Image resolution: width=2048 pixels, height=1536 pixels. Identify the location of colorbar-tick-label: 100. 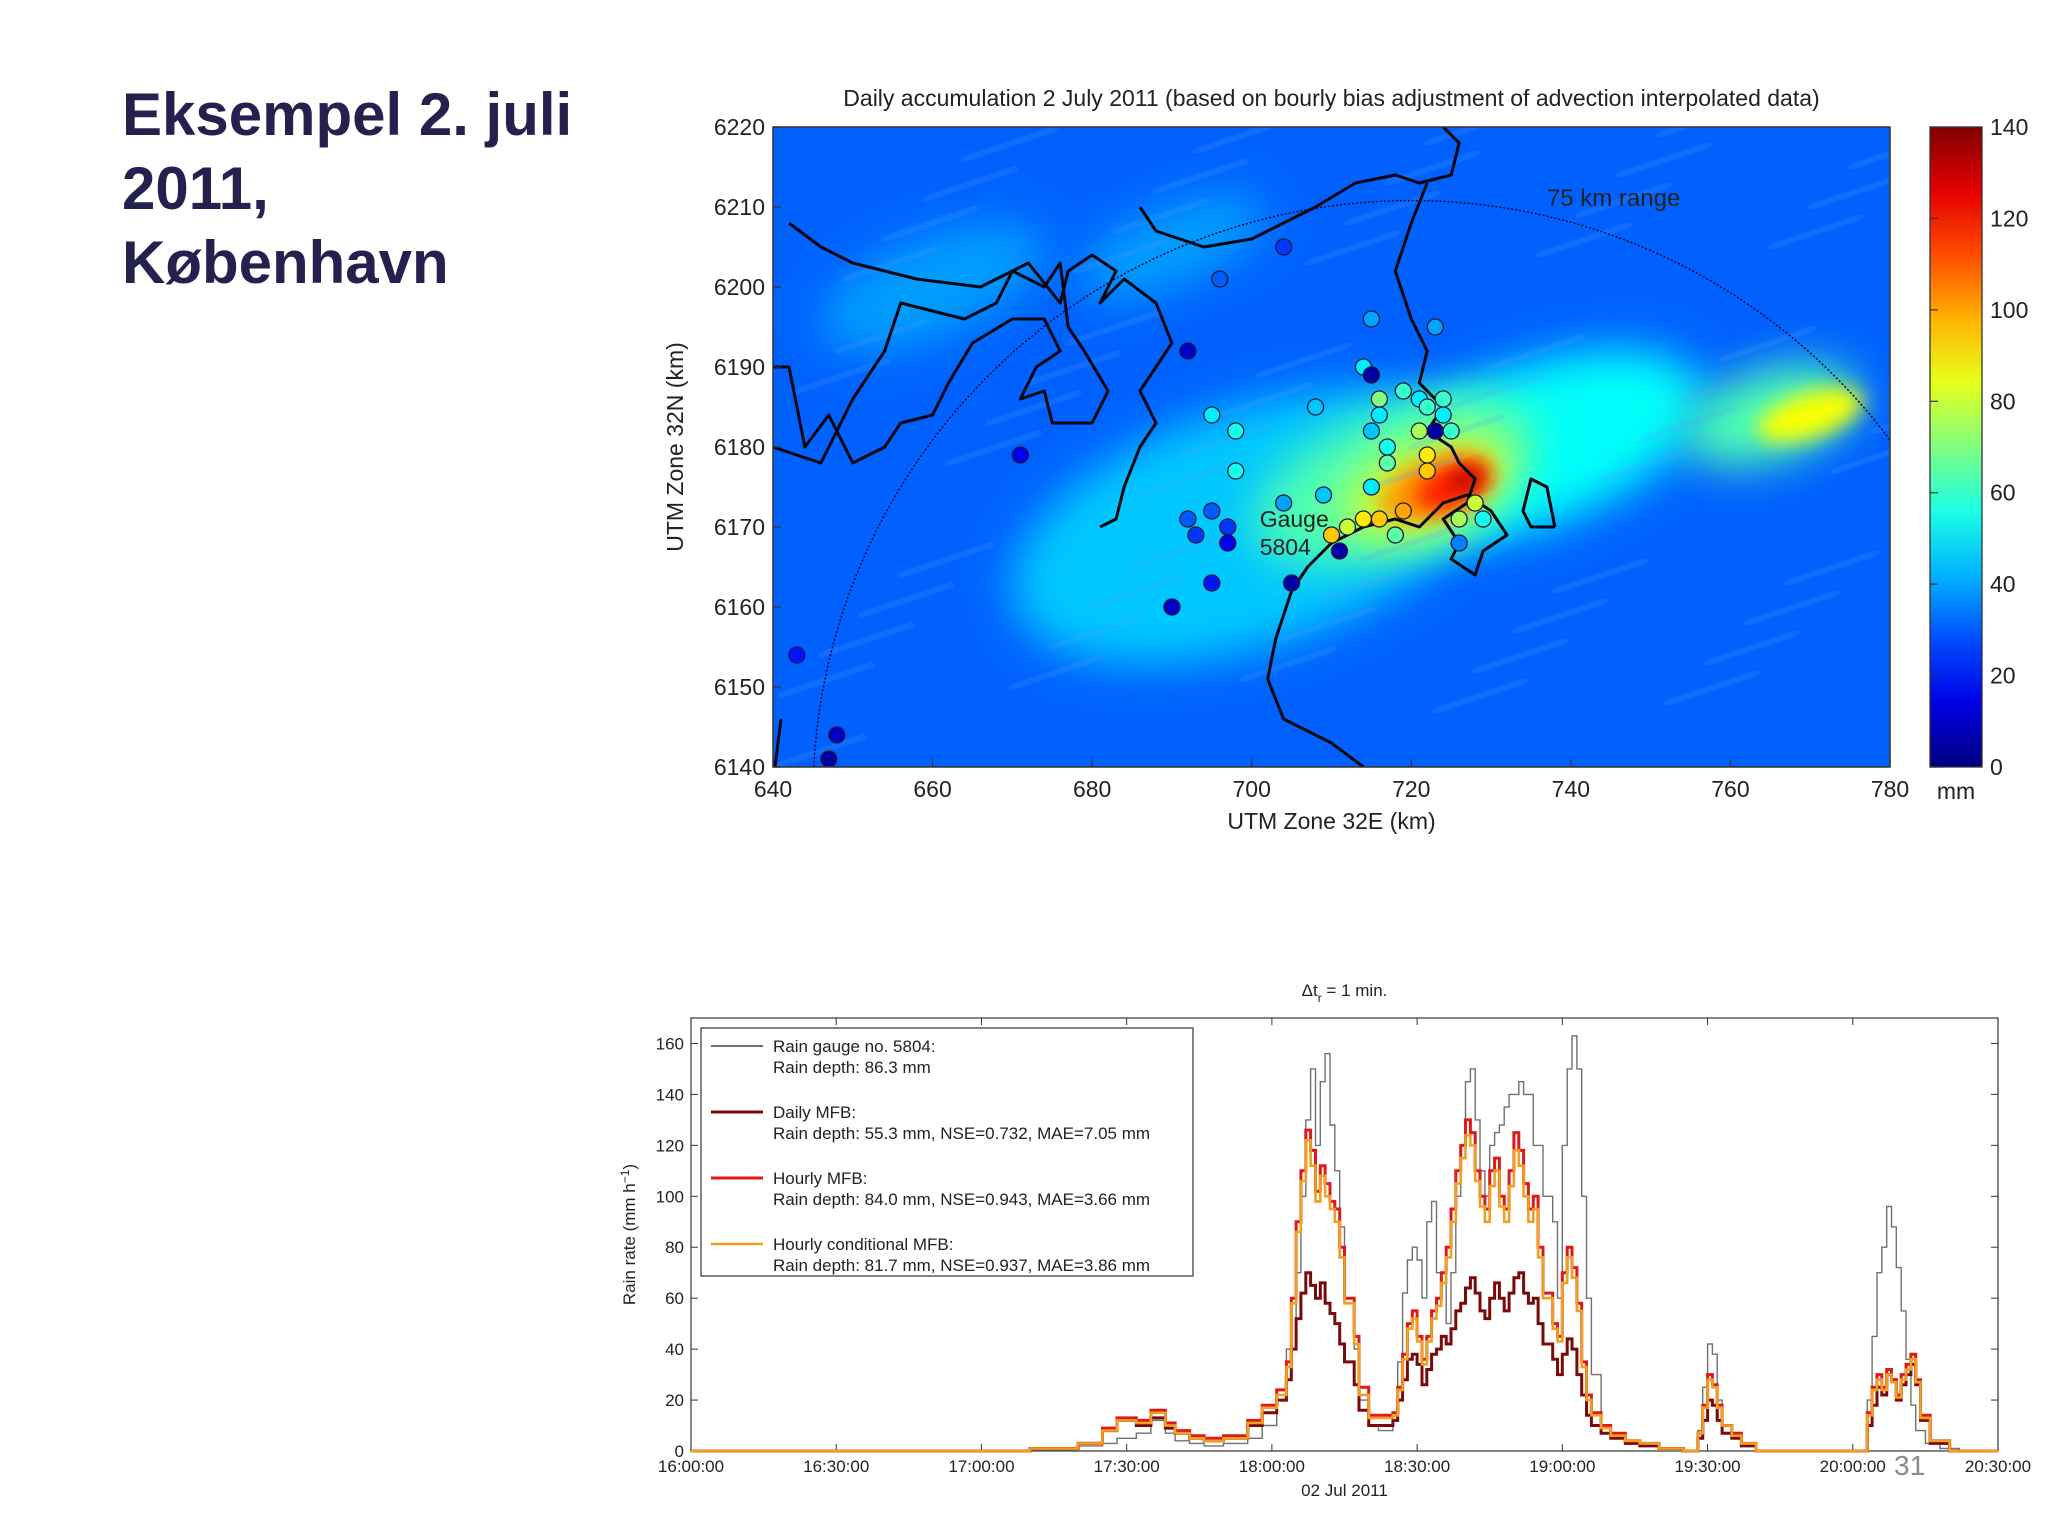
(2009, 310).